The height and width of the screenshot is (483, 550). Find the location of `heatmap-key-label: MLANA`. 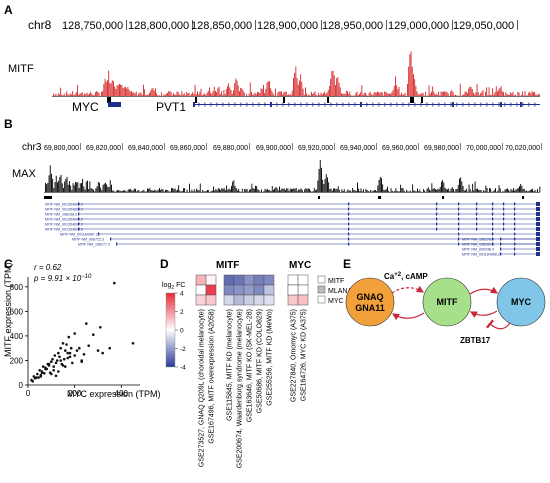

heatmap-key-label: MLANA is located at coordinates (340, 291).